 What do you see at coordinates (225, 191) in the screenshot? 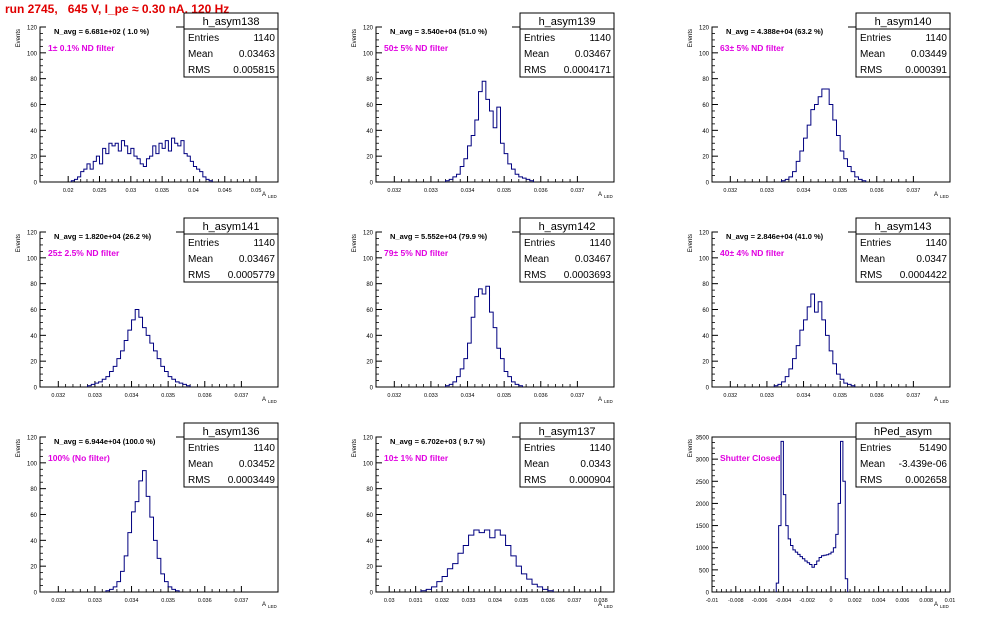
I see `x-tick-label: 0.045` at bounding box center [225, 191].